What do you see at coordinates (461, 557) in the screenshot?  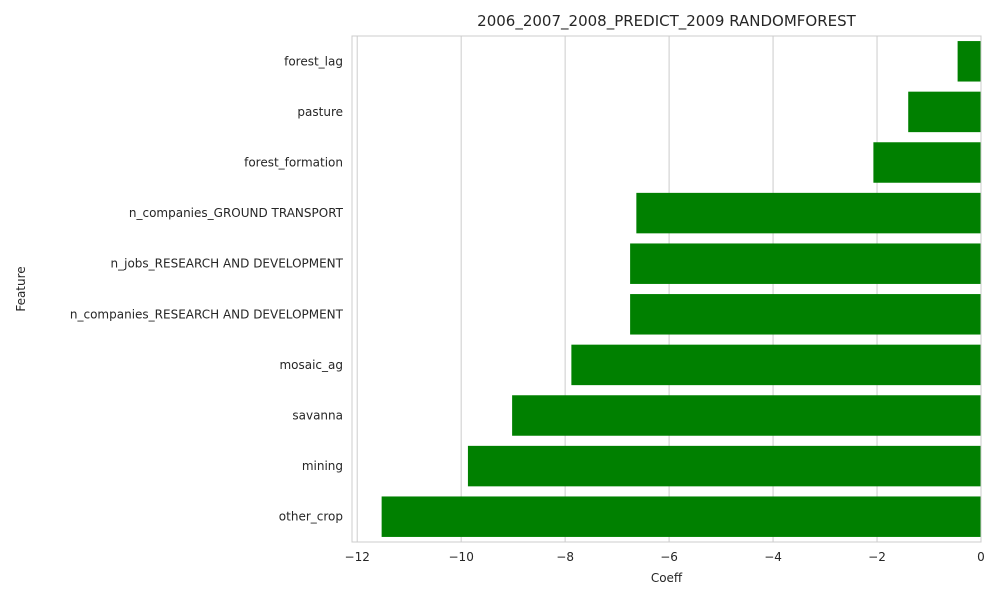 I see `x-tick-label: −10` at bounding box center [461, 557].